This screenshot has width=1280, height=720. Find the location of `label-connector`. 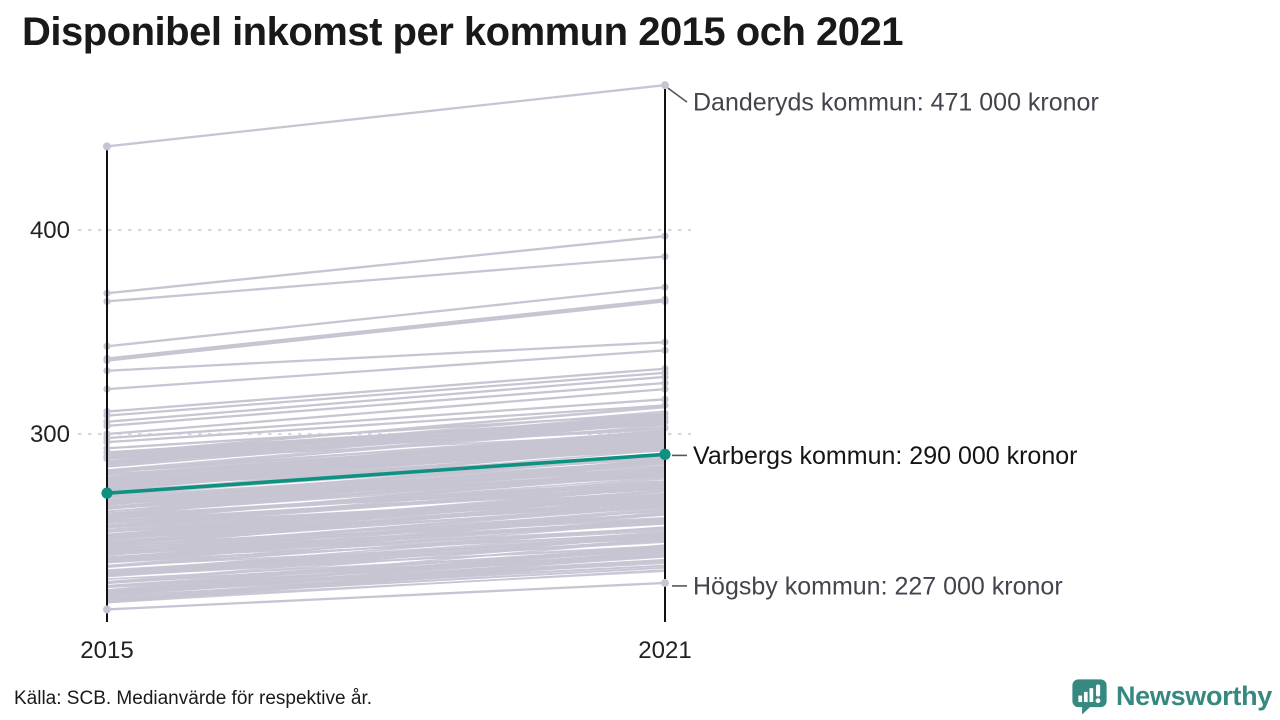

label-connector is located at coordinates (677, 95).